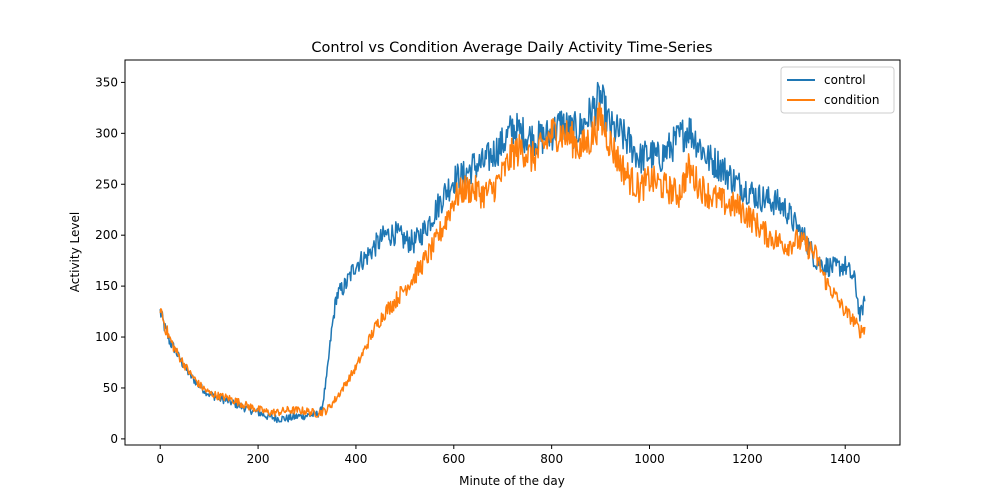  I want to click on y-tick-label: 150, so click(106, 286).